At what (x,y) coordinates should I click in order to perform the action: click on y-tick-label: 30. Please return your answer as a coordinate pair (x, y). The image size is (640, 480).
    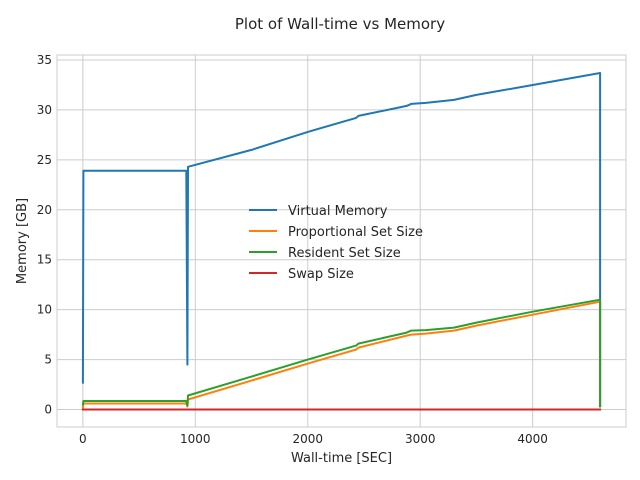
    Looking at the image, I should click on (44, 110).